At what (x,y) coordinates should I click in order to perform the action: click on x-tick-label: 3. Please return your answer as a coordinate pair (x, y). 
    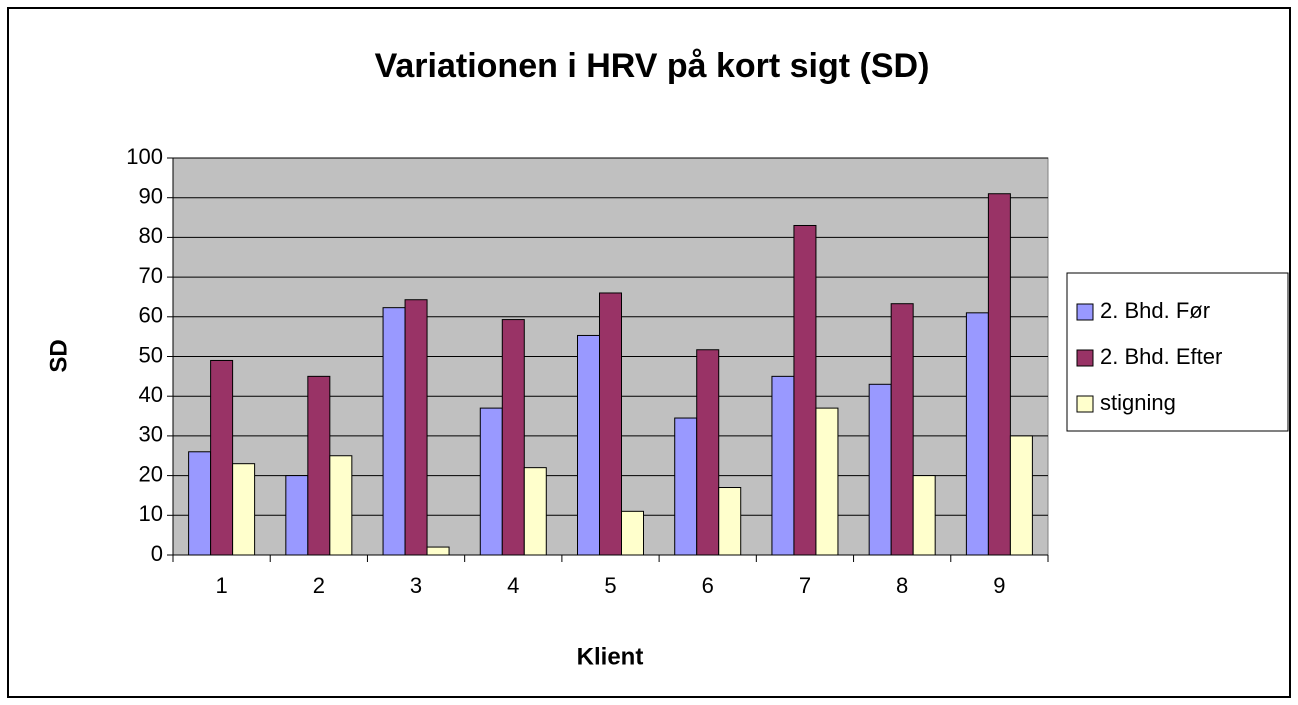
    Looking at the image, I should click on (416, 585).